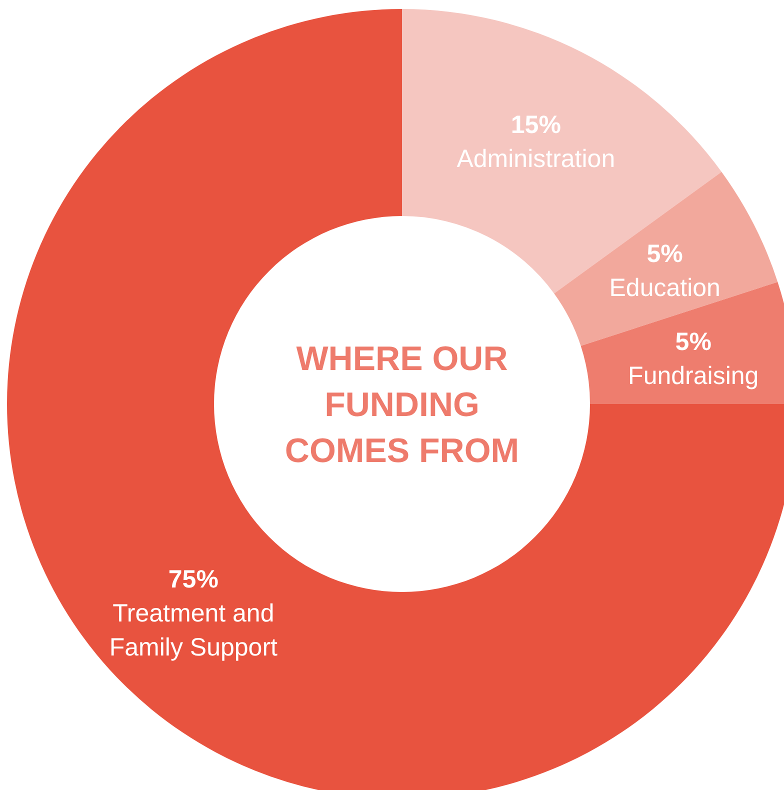 This screenshot has width=784, height=790. I want to click on text: WHERE OUR FUNDING COMES FROM, so click(402, 405).